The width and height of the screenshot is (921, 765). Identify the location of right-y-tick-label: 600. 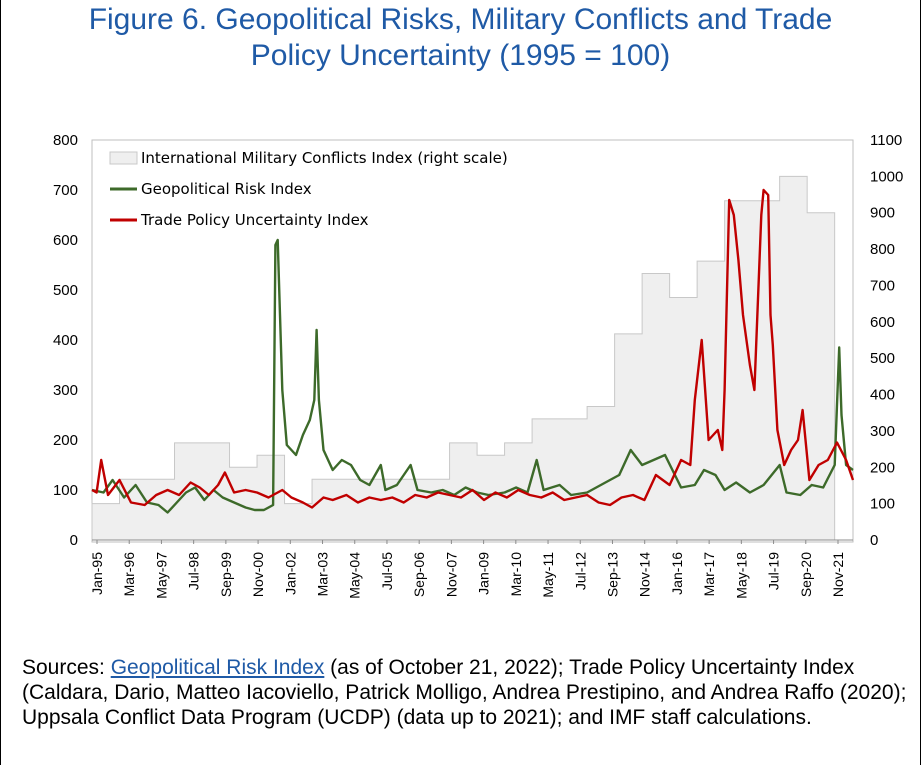
(882, 322).